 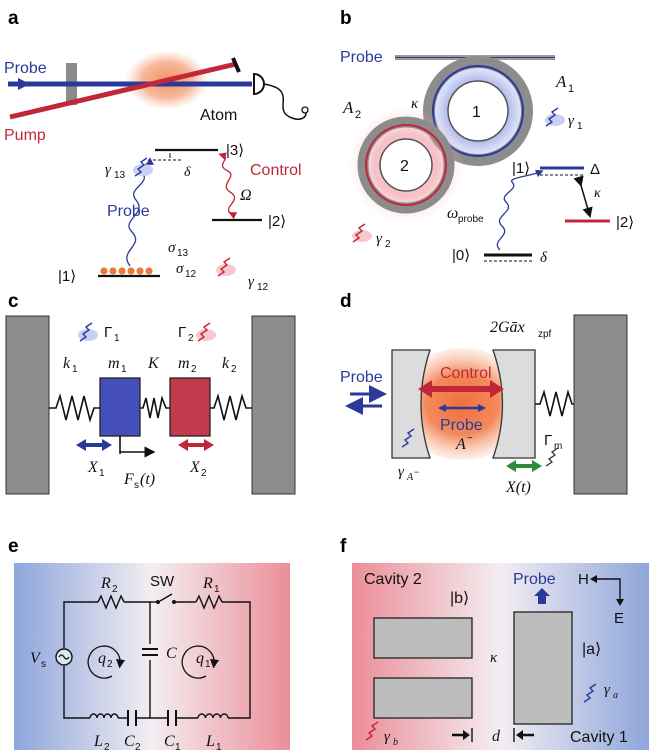 I want to click on Delta-label: Δ, so click(x=595, y=169).